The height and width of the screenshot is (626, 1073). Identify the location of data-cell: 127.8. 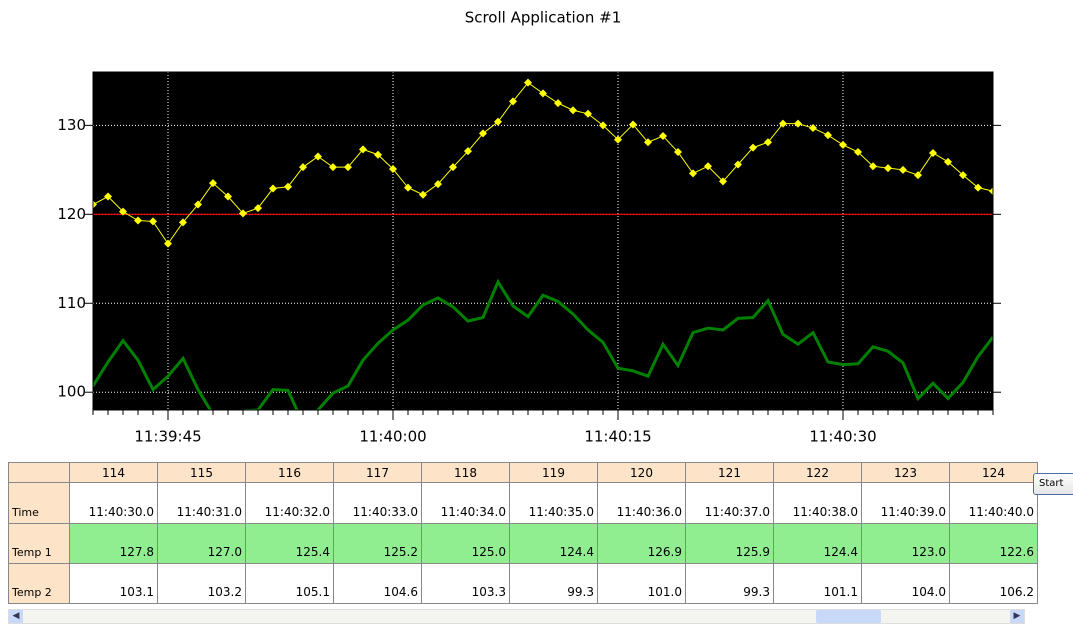
(113, 543).